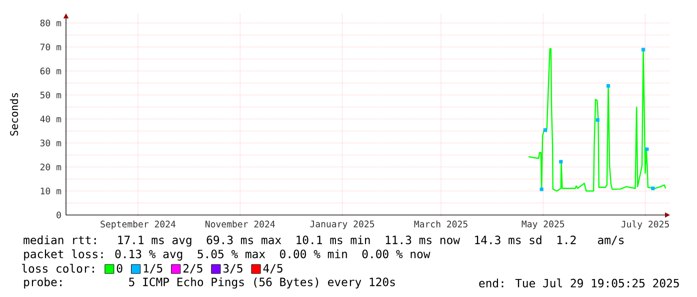 This screenshot has width=697, height=297. What do you see at coordinates (58, 215) in the screenshot?
I see `y-tick-label: 0` at bounding box center [58, 215].